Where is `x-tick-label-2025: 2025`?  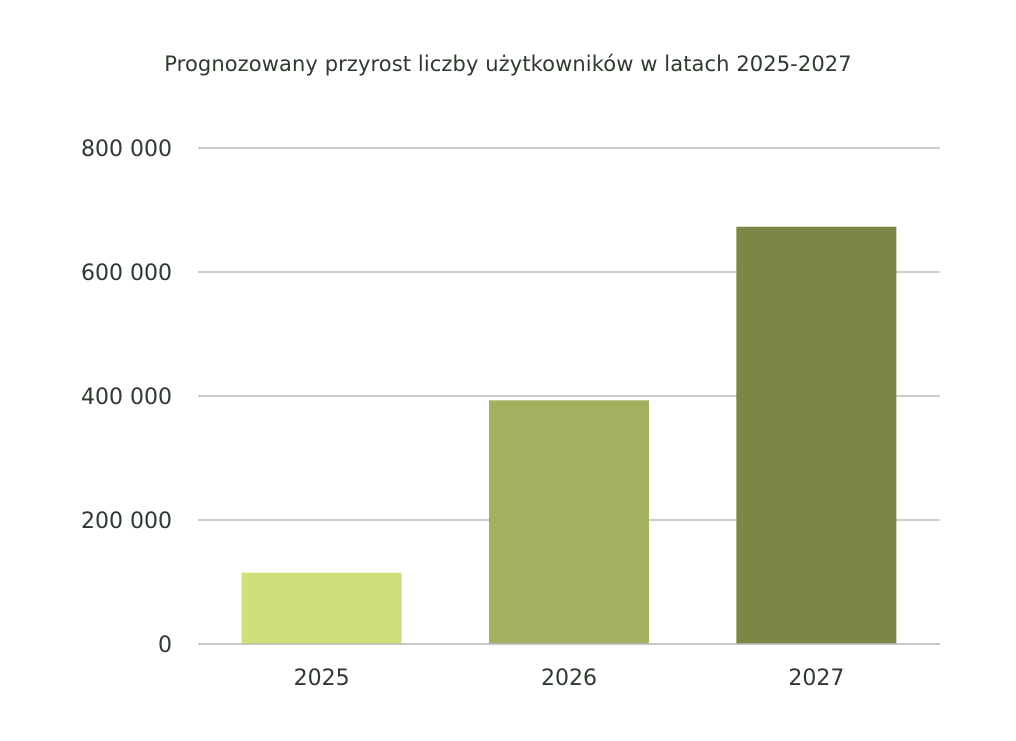 x-tick-label-2025: 2025 is located at coordinates (322, 678).